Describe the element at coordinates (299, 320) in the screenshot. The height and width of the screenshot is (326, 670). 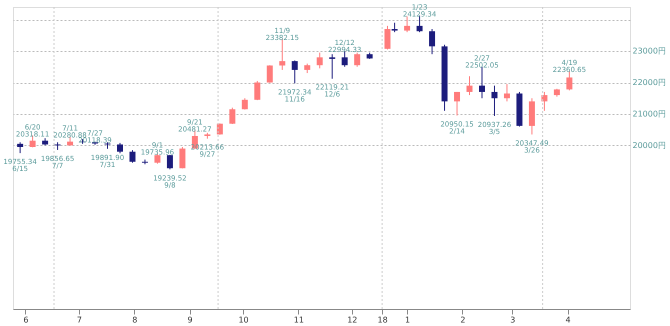
I see `x-tick-label: 11` at that location.